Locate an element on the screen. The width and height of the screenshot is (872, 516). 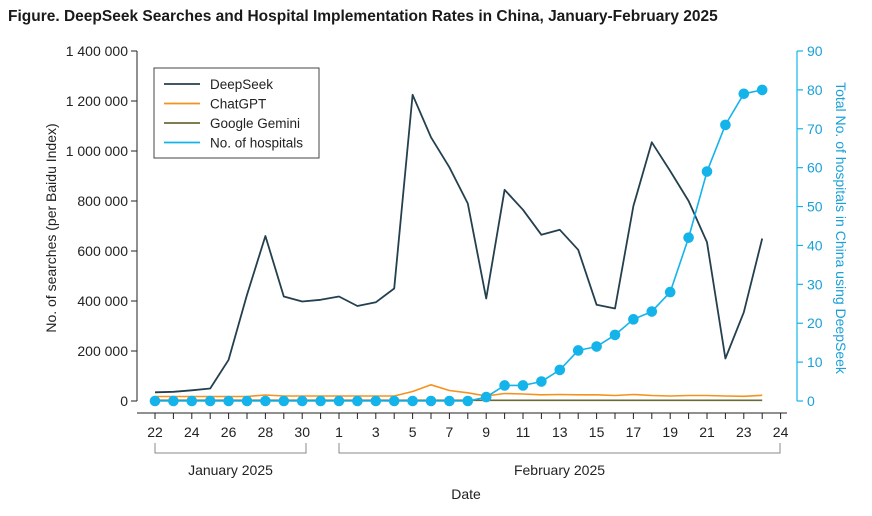
series-line-chatgpt is located at coordinates (459, 390).